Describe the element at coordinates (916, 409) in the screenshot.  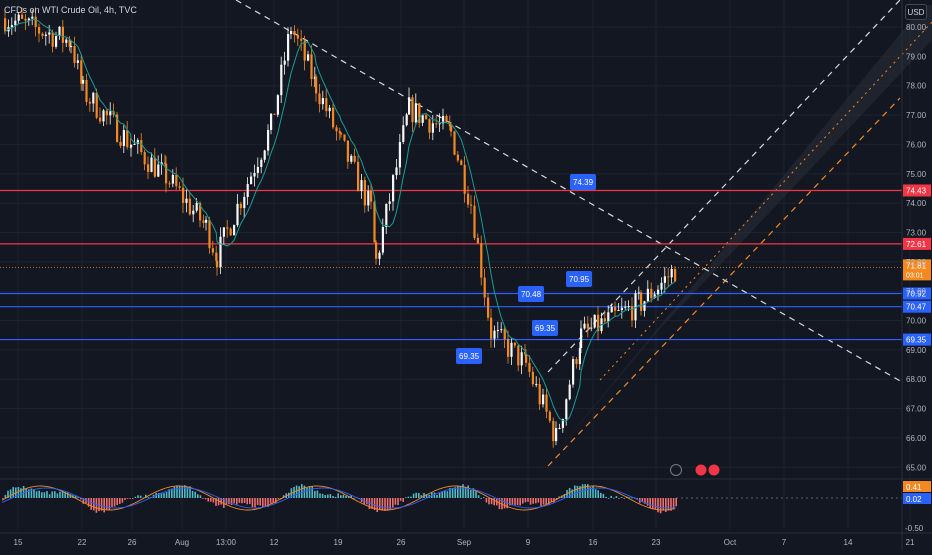
I see `y-axis-tick-label: 67.00` at that location.